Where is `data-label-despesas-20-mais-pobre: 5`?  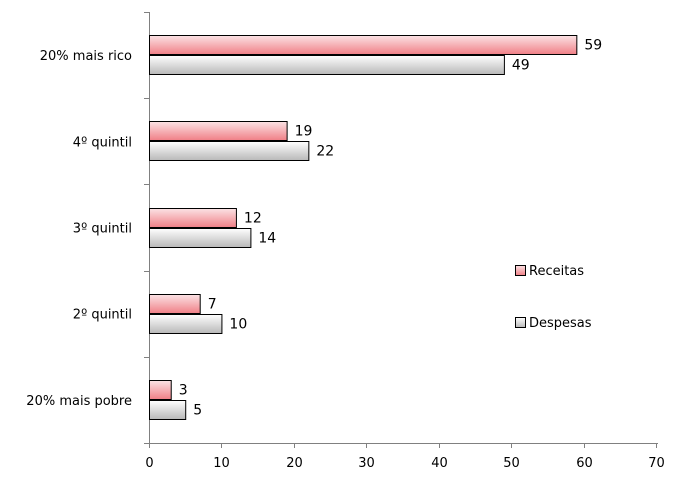
data-label-despesas-20-mais-pobre: 5 is located at coordinates (197, 411).